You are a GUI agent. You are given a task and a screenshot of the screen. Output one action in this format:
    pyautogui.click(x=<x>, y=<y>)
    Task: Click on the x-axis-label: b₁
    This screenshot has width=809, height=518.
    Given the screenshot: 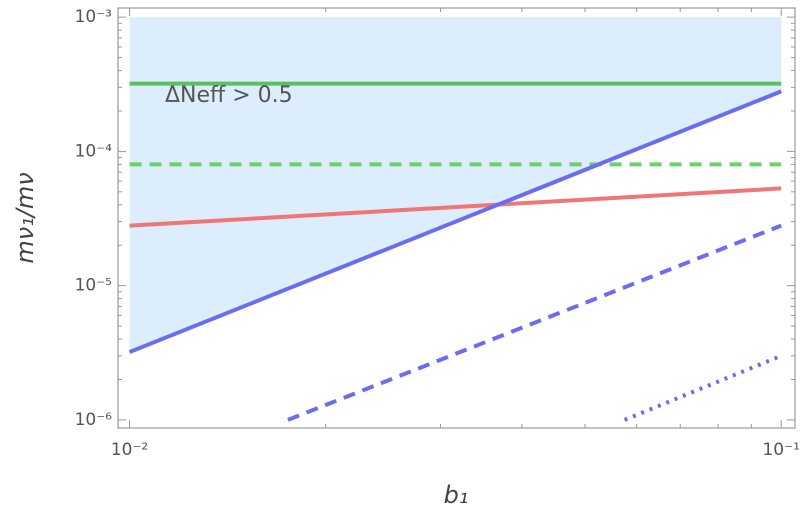 What is the action you would take?
    pyautogui.click(x=456, y=495)
    